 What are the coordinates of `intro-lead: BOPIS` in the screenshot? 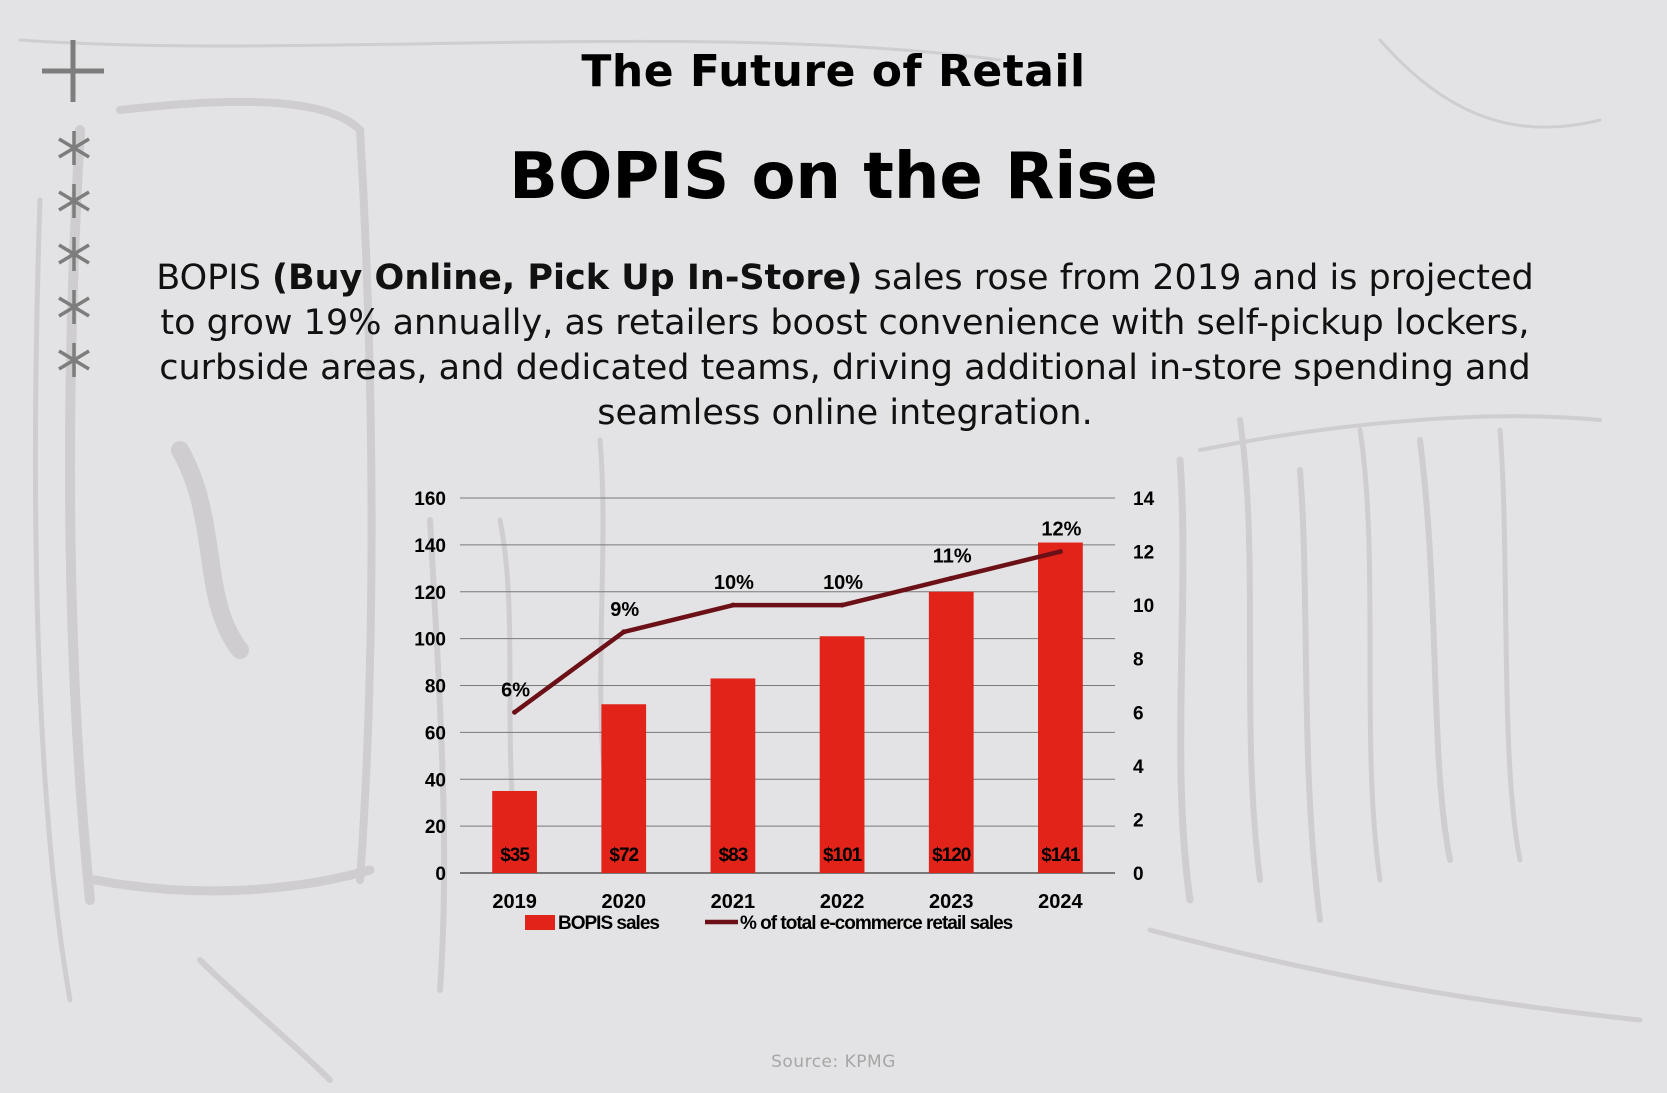 It's located at (208, 278).